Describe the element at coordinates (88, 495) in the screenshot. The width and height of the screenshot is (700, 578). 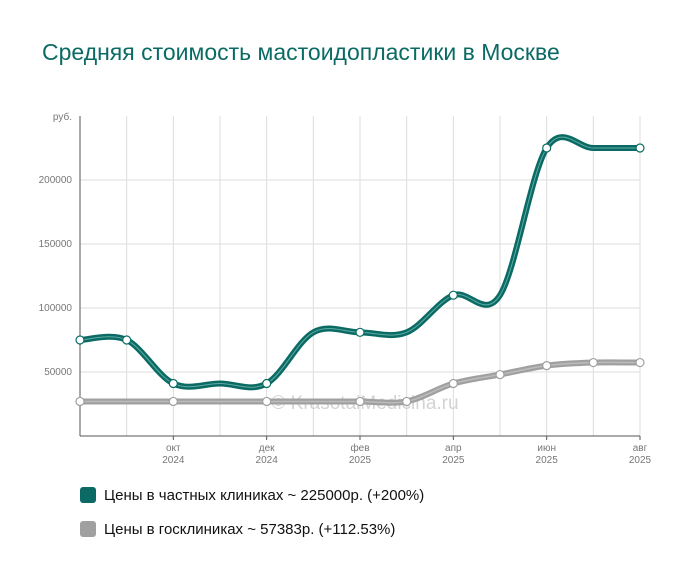
I see `legend-swatch-private` at that location.